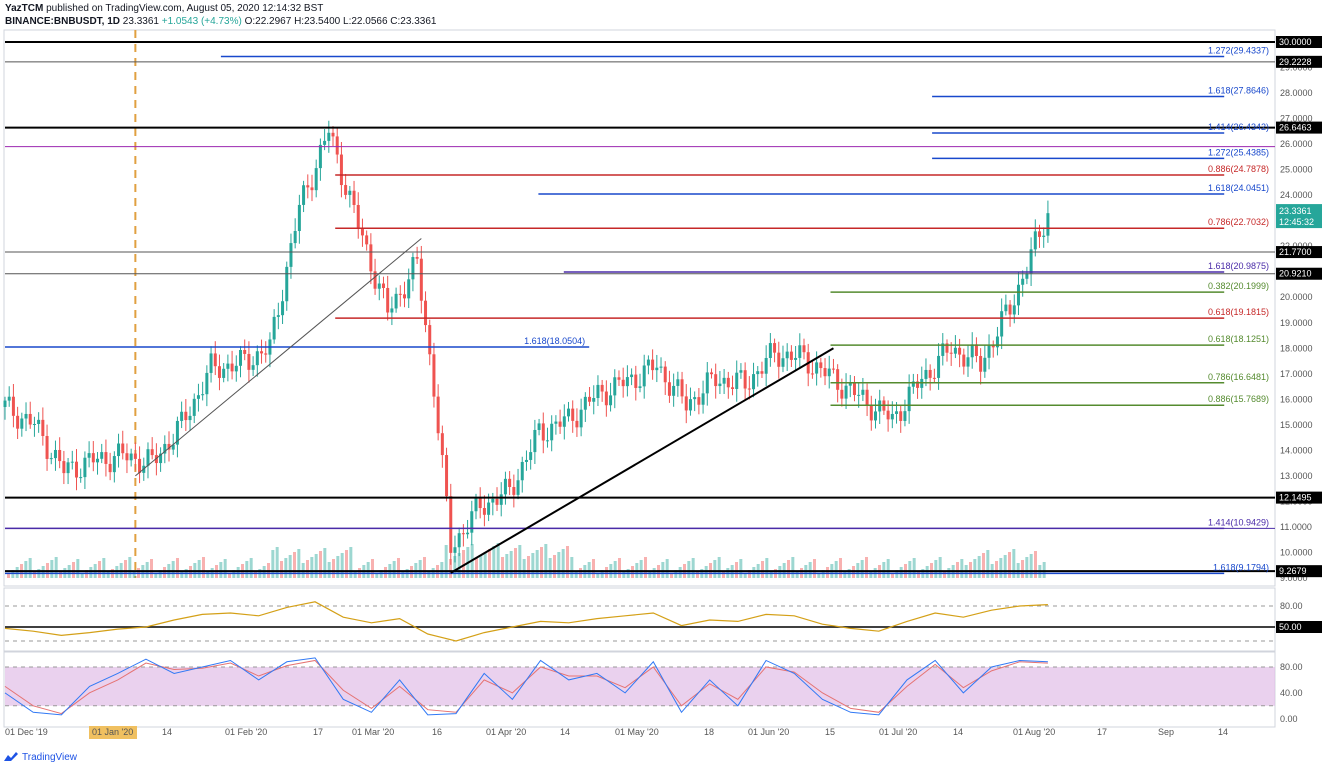 This screenshot has height=768, width=1323. I want to click on date-axis-tick: 15, so click(830, 732).